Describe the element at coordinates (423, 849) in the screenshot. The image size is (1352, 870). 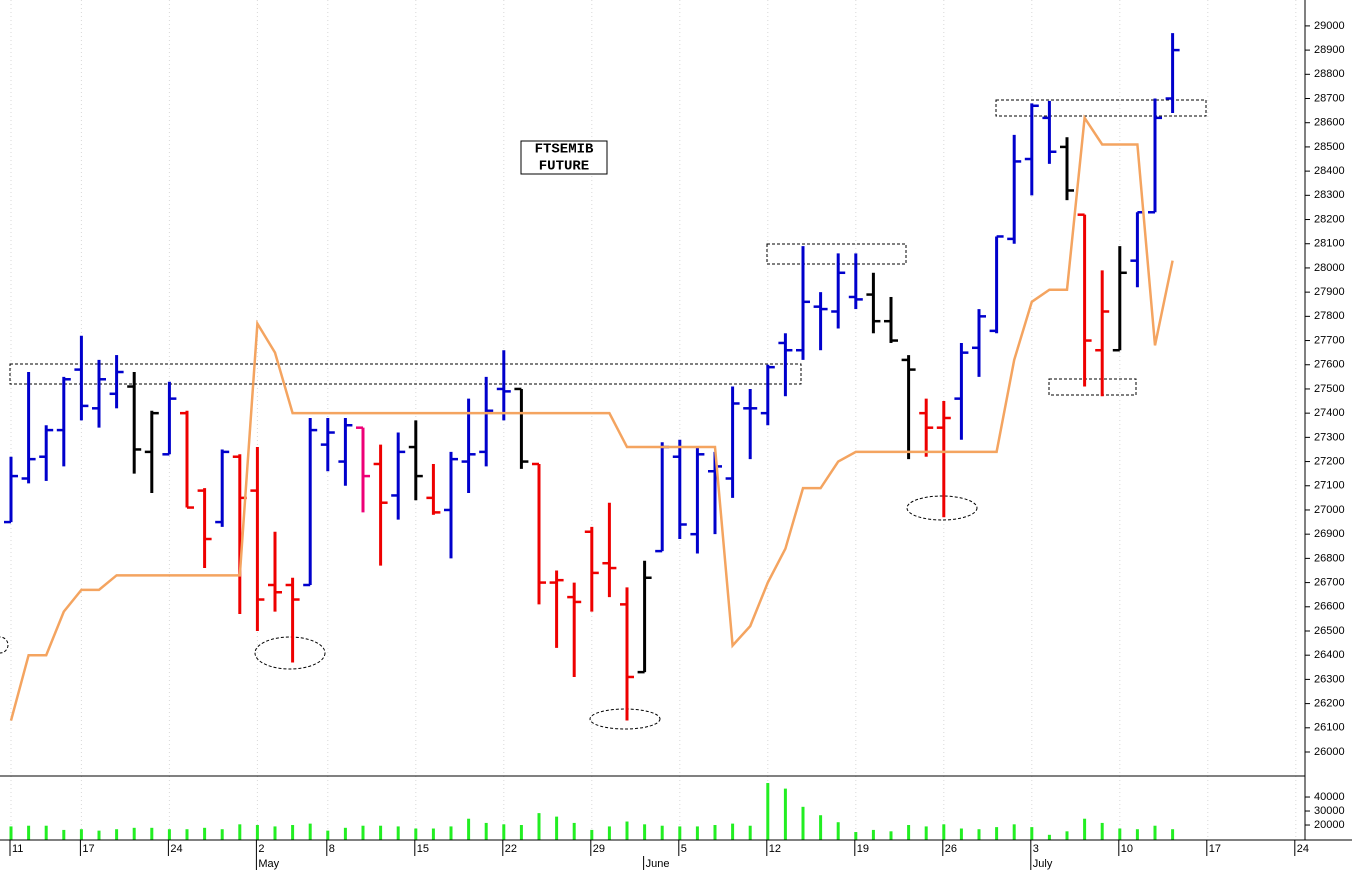
I see `x-tick-label: 15` at that location.